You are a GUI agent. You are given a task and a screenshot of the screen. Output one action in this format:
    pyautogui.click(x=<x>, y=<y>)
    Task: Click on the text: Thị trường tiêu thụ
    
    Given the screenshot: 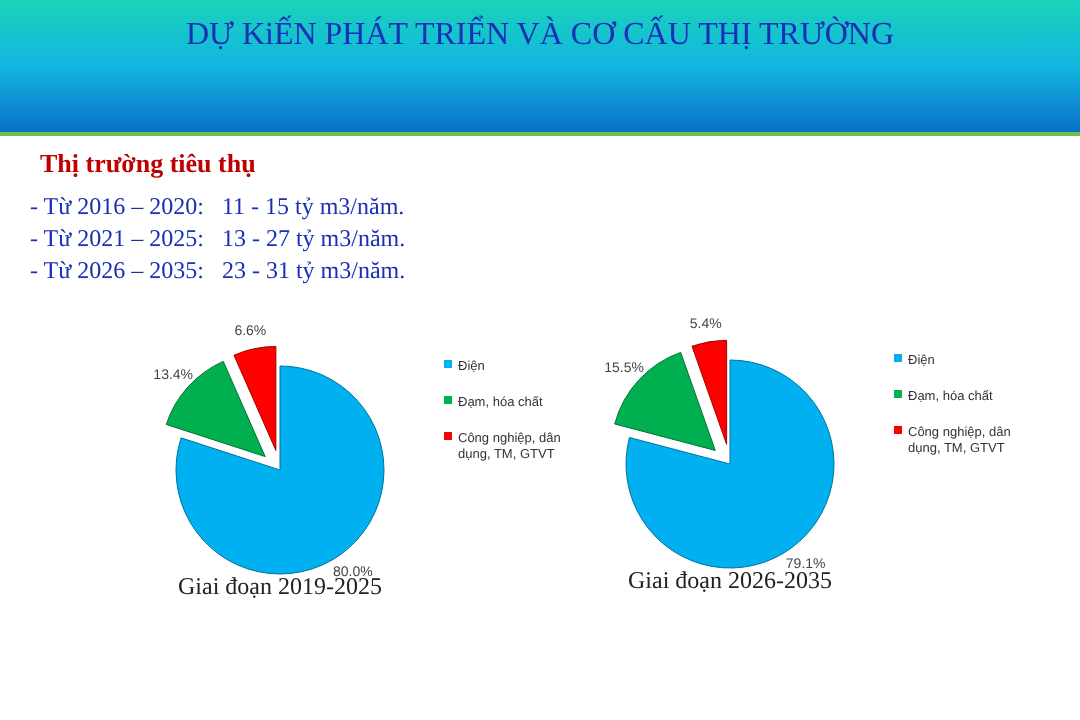 What is the action you would take?
    pyautogui.click(x=148, y=163)
    